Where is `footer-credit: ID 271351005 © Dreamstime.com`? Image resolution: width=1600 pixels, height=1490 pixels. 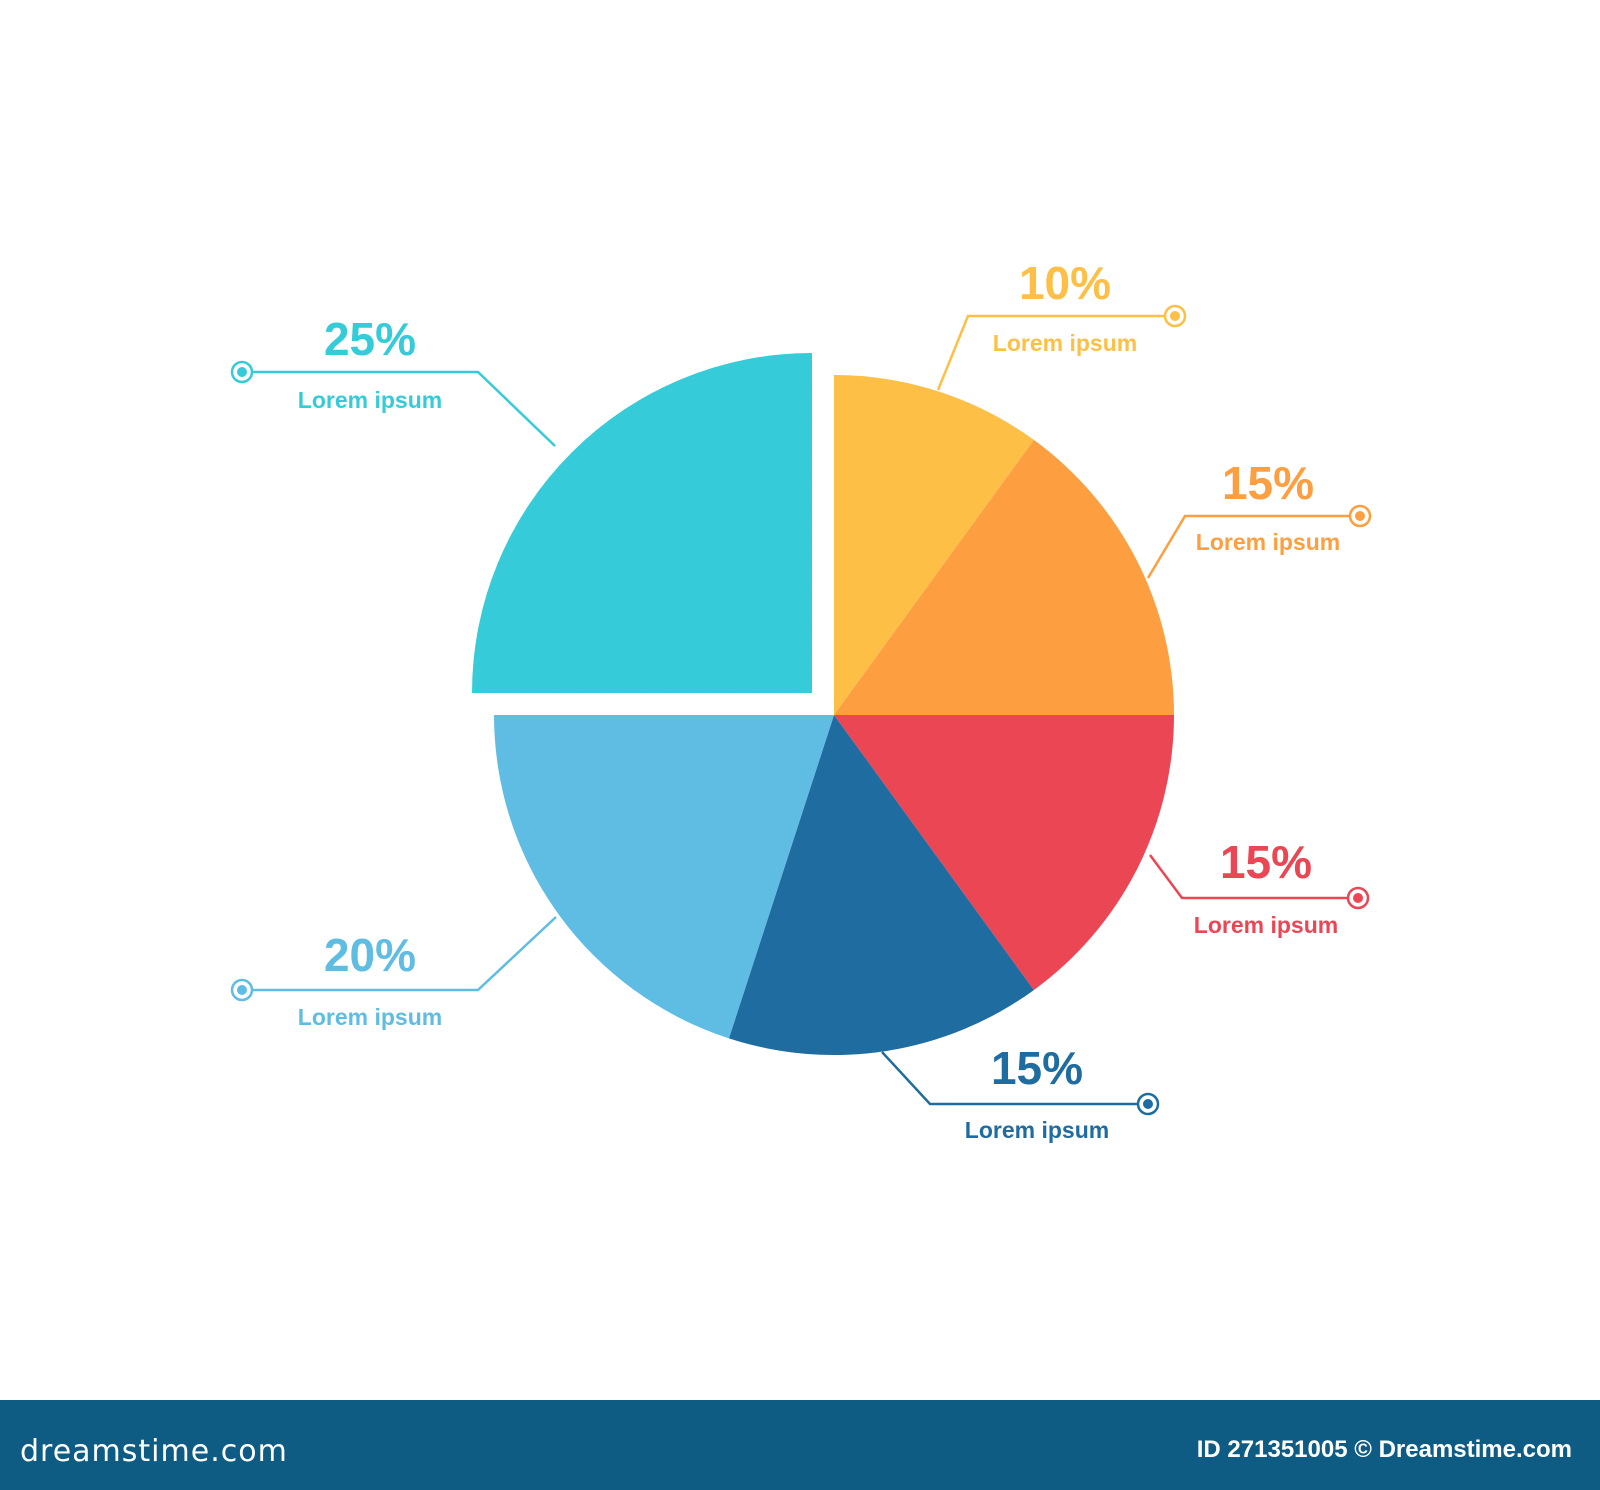 footer-credit: ID 271351005 © Dreamstime.com is located at coordinates (1384, 1449).